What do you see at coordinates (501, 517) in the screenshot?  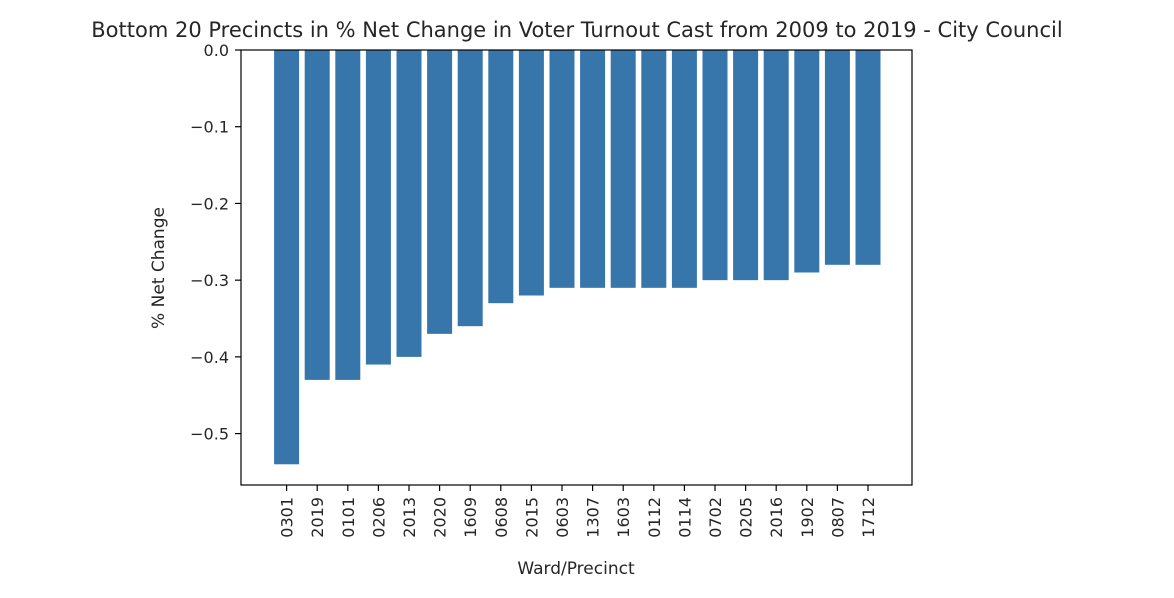 I see `x-tick-label-0608: 0608` at bounding box center [501, 517].